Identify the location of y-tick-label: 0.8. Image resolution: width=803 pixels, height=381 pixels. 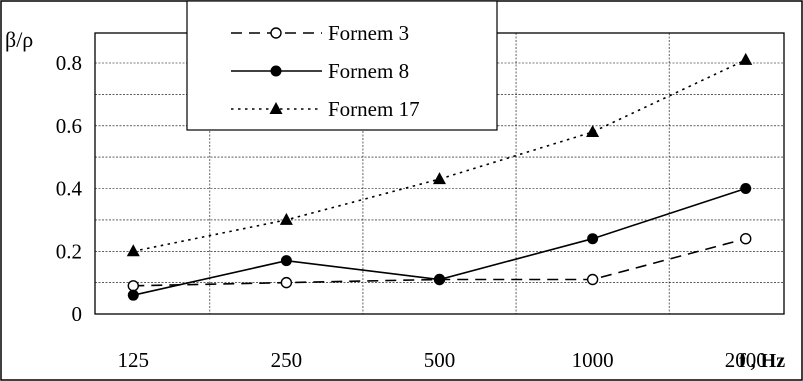
(69, 63).